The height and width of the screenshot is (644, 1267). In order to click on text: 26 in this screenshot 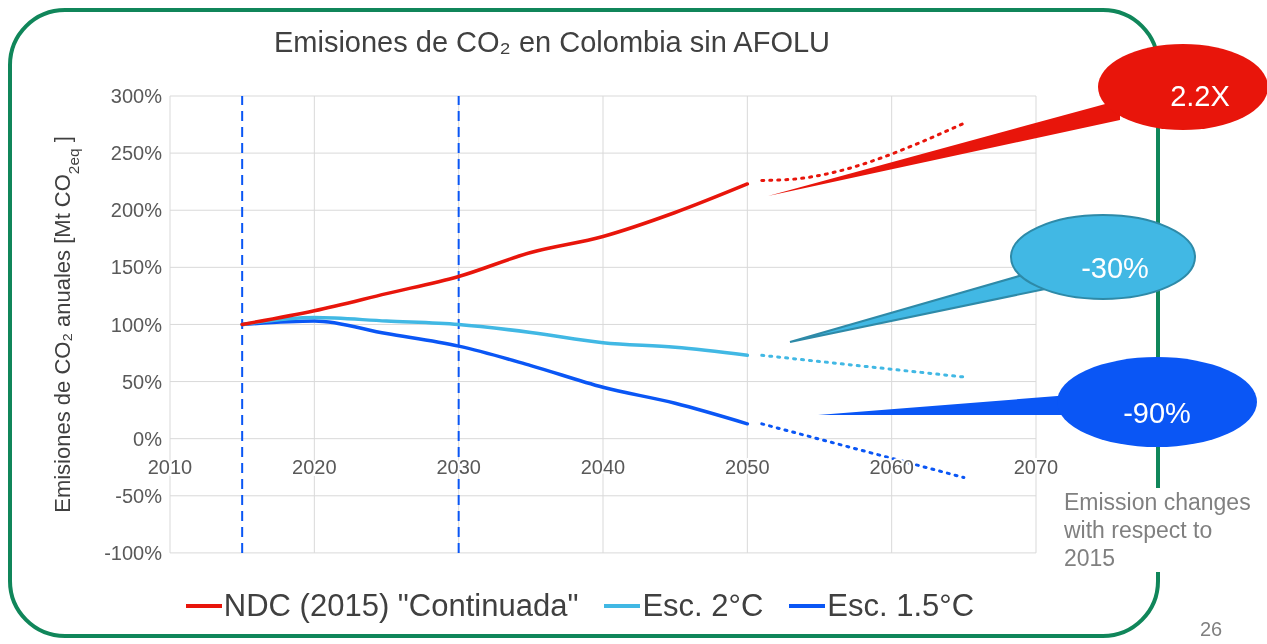, I will do `click(1211, 629)`.